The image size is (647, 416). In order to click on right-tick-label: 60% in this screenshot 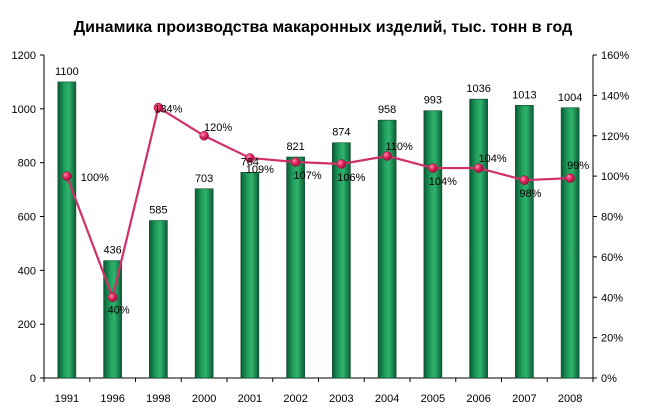, I will do `click(612, 258)`.